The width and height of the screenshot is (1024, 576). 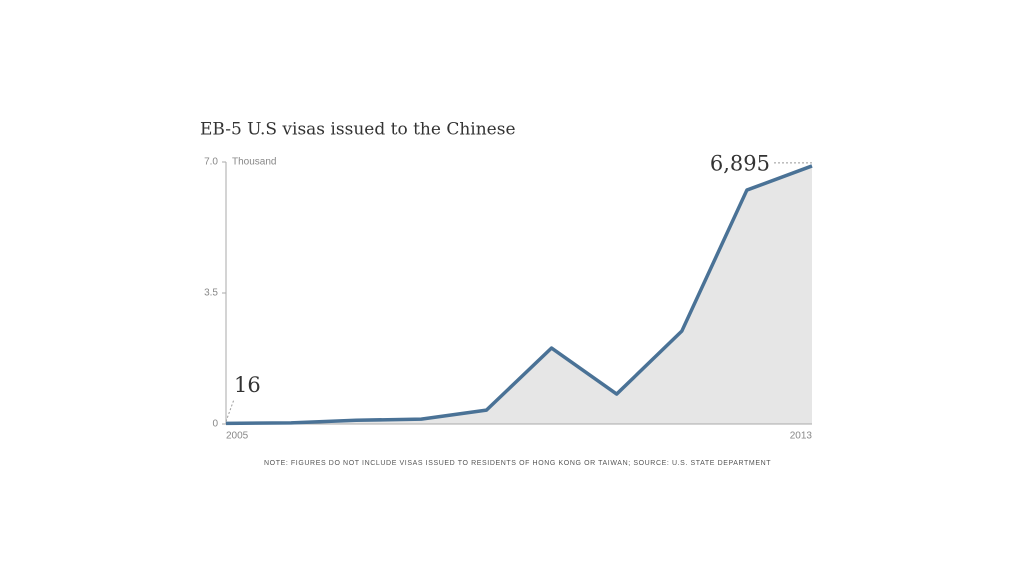 What do you see at coordinates (358, 130) in the screenshot?
I see `chart-title: EB-5 U.S visas issued to the Chinese` at bounding box center [358, 130].